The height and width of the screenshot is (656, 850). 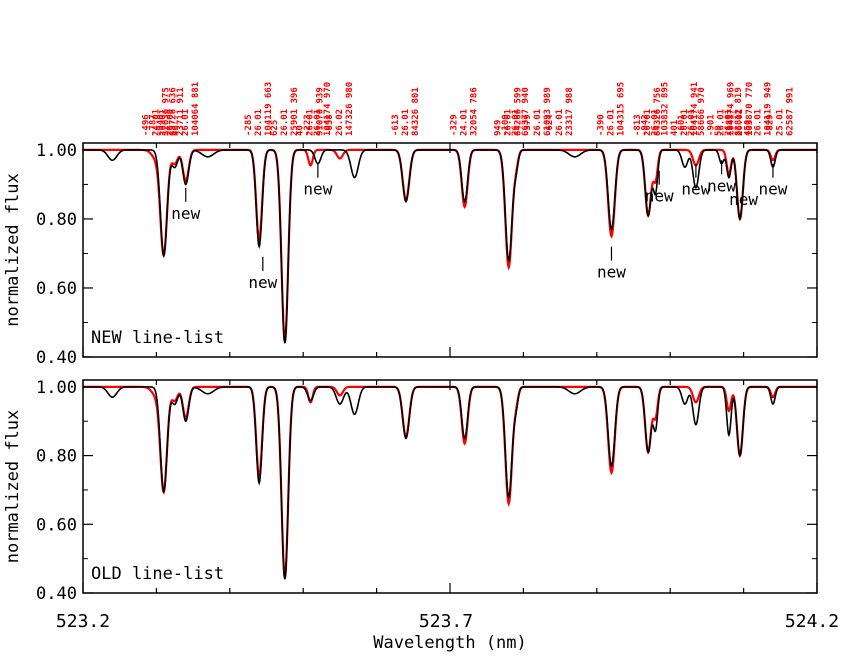 What do you see at coordinates (538, 111) in the screenshot?
I see `line-id: -379 26.01 61093 989` at bounding box center [538, 111].